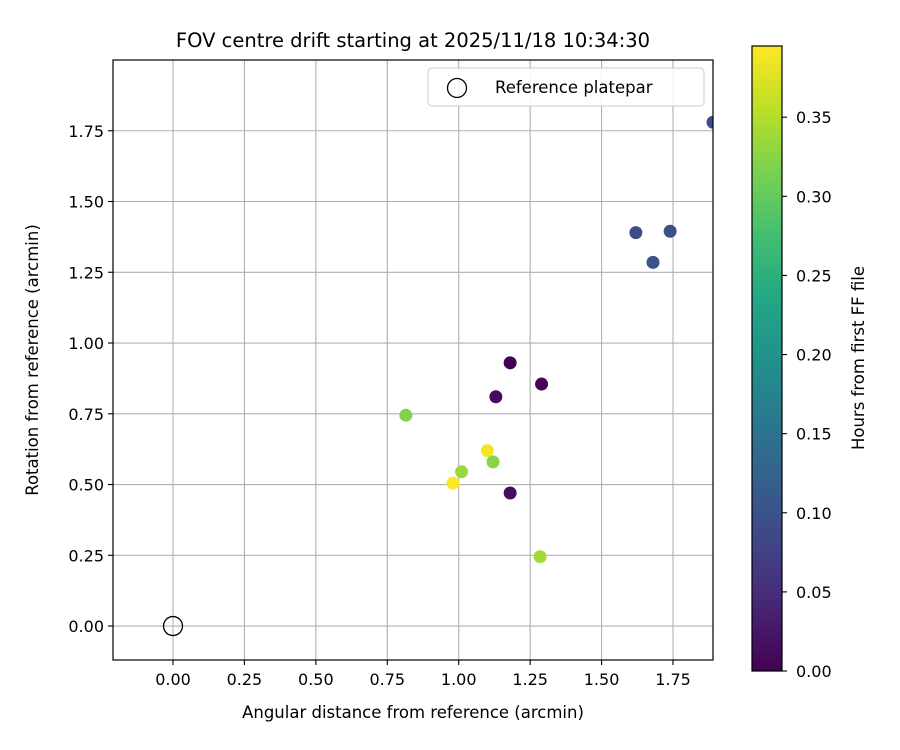 This screenshot has width=900, height=750. I want to click on x-tick-label: 0.00, so click(173, 679).